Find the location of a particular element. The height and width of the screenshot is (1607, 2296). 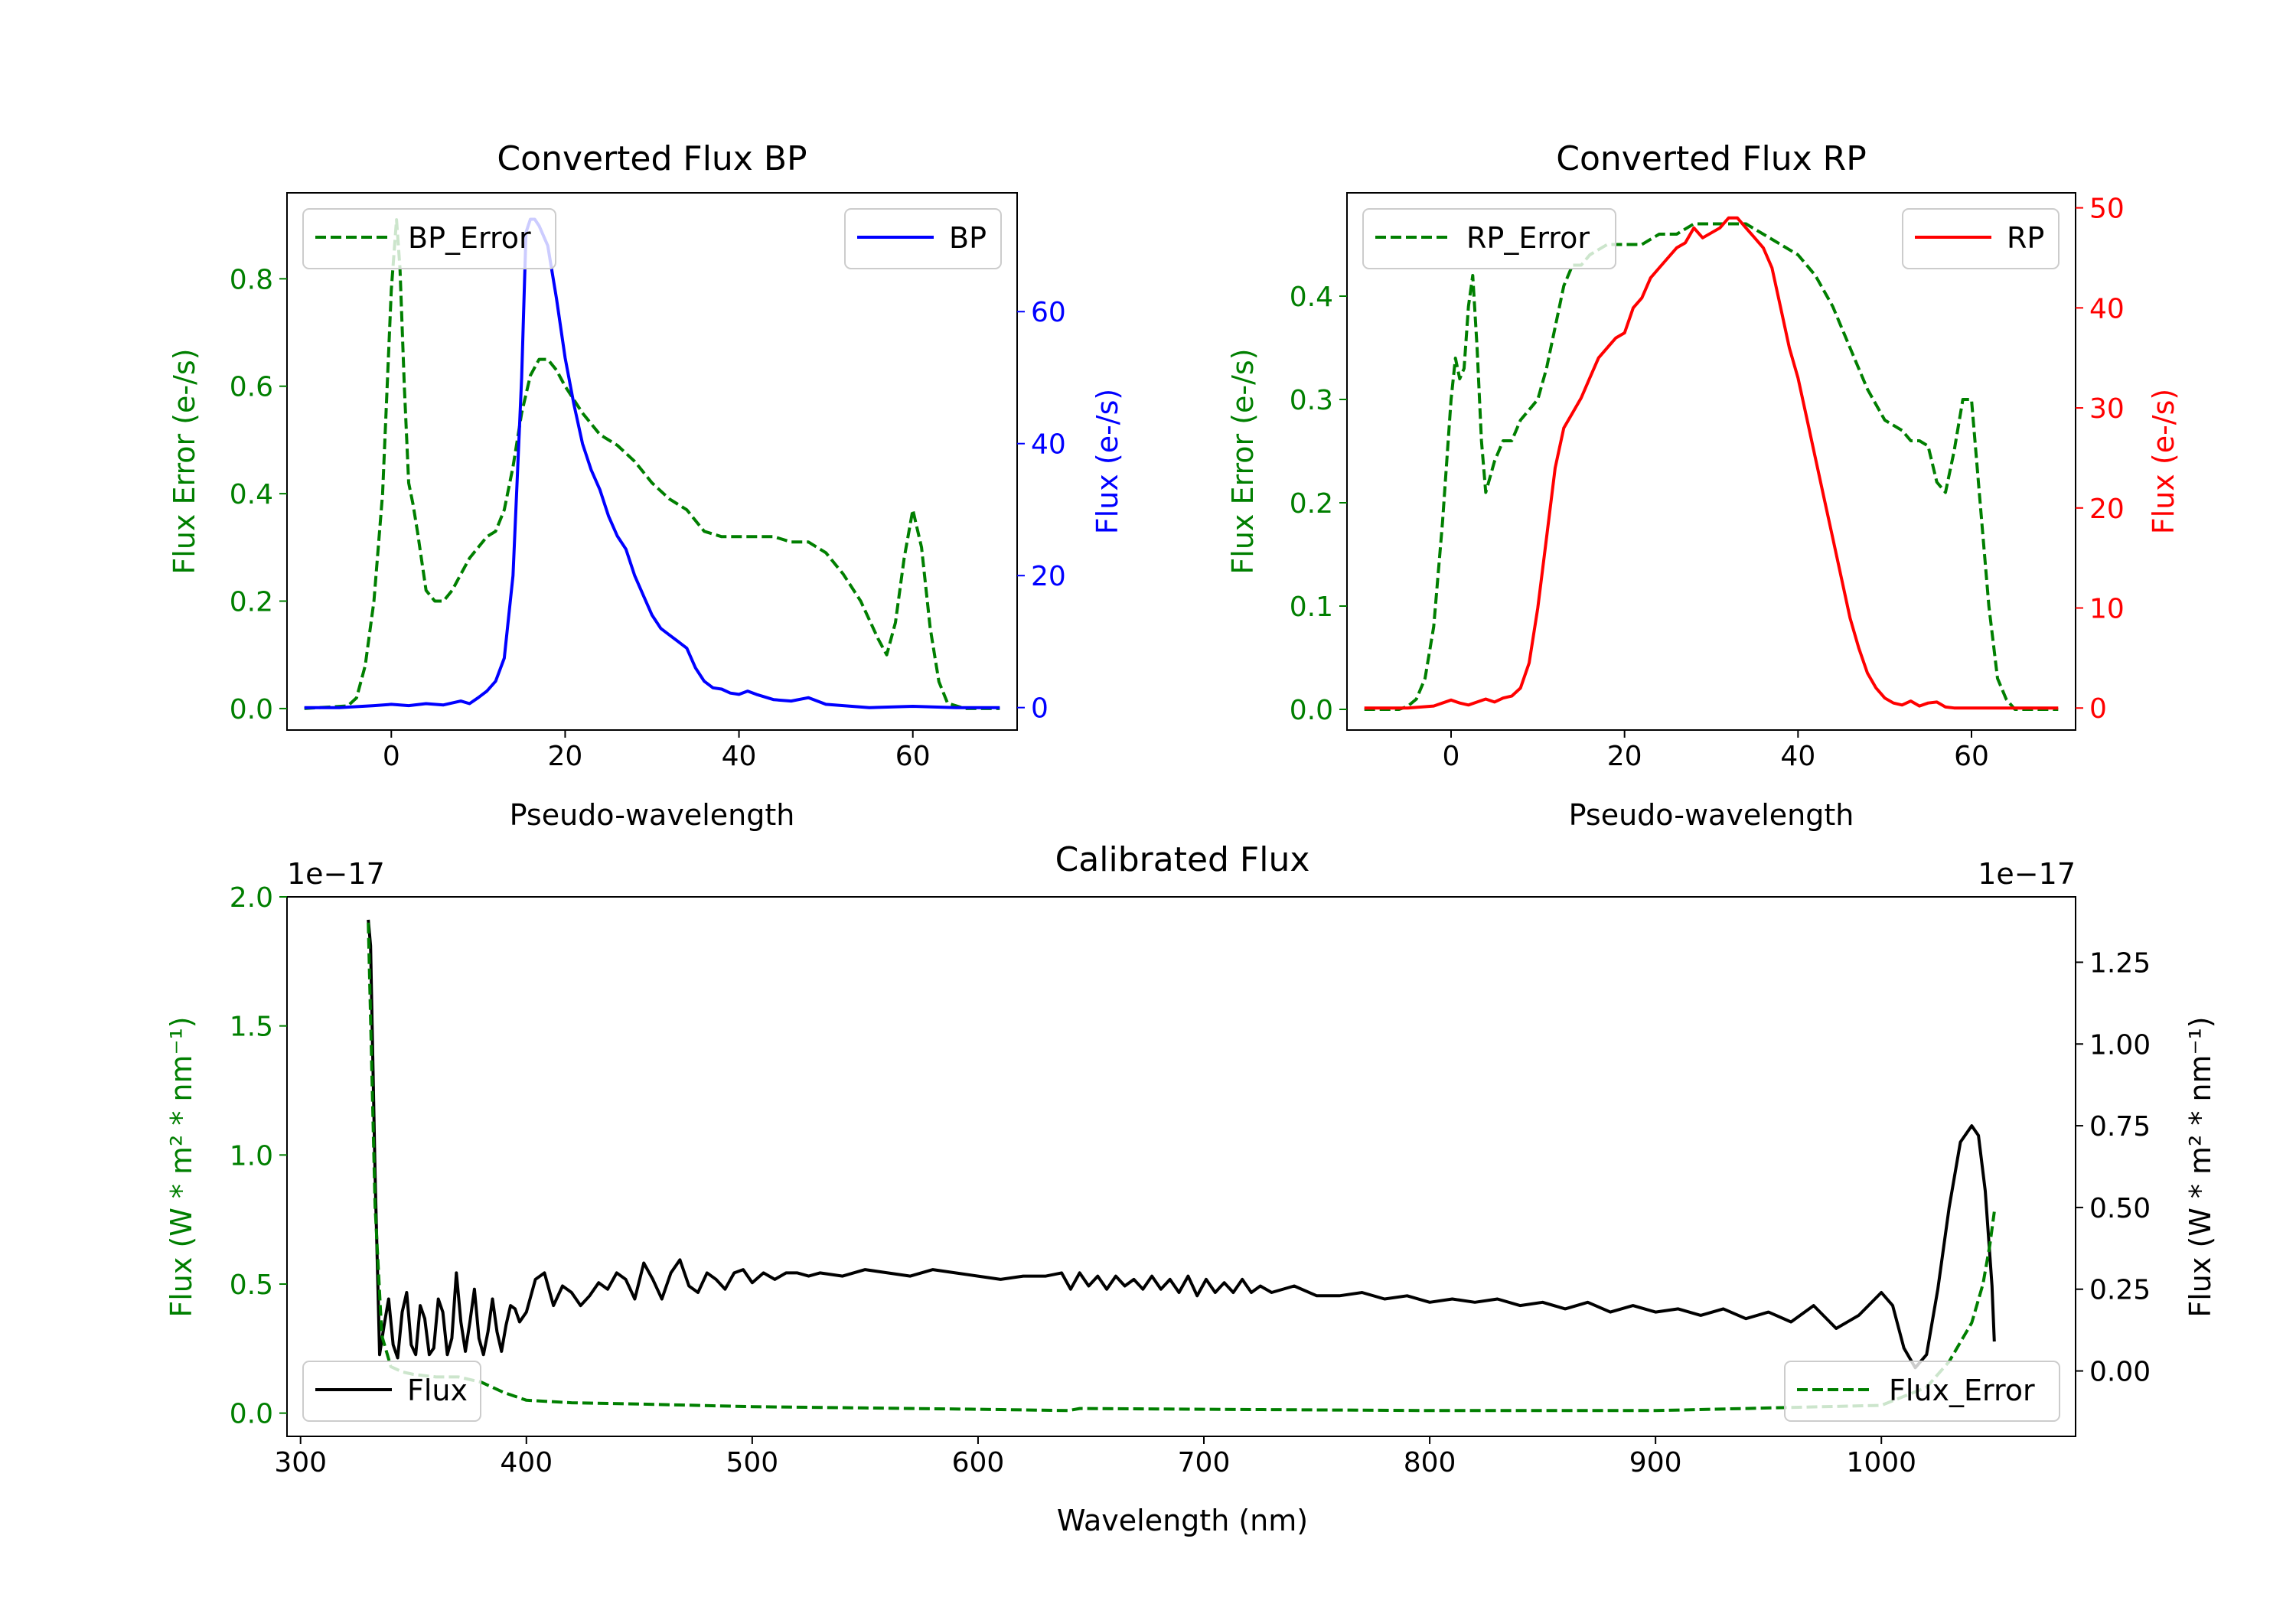

cal-xtick-label: 700 is located at coordinates (1204, 1462).